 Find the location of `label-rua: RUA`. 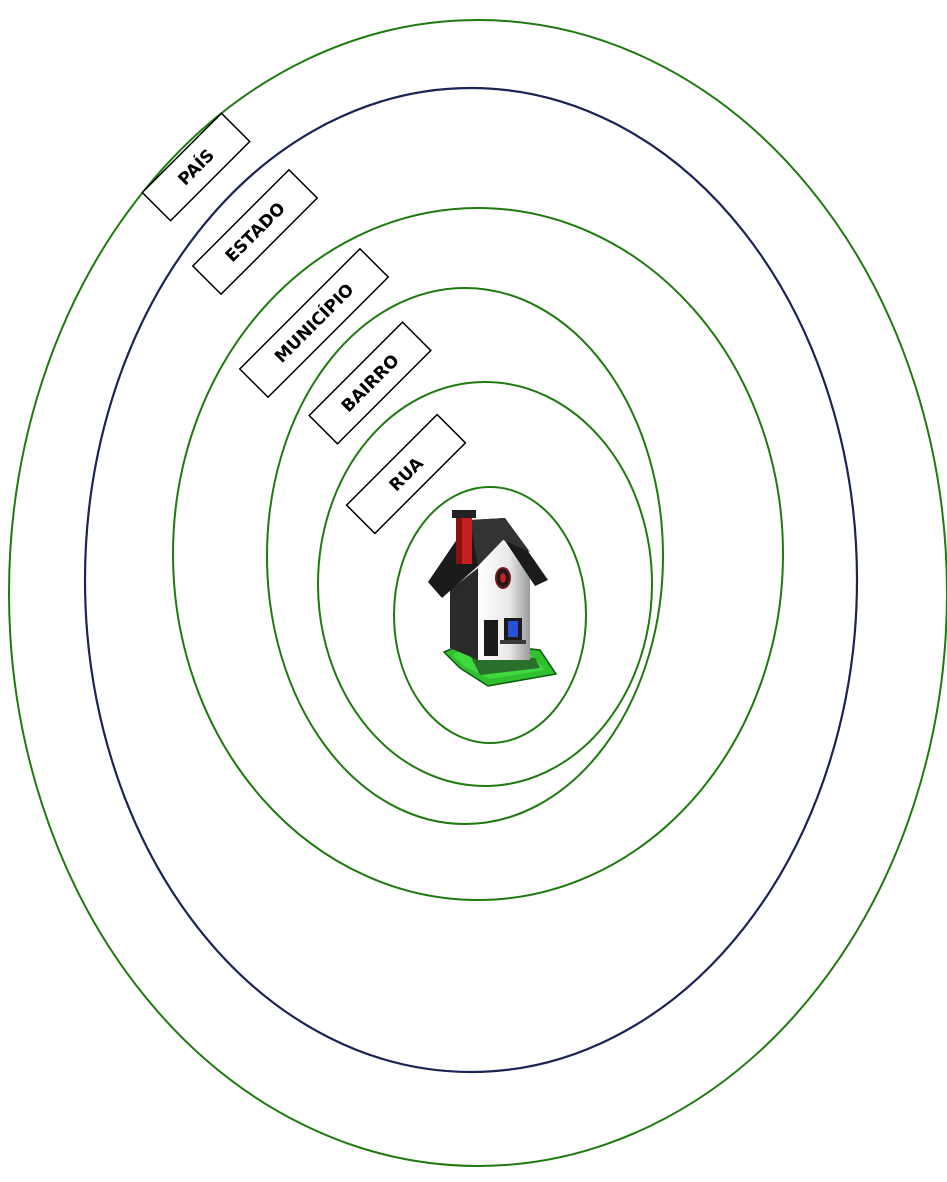

label-rua: RUA is located at coordinates (406, 474).